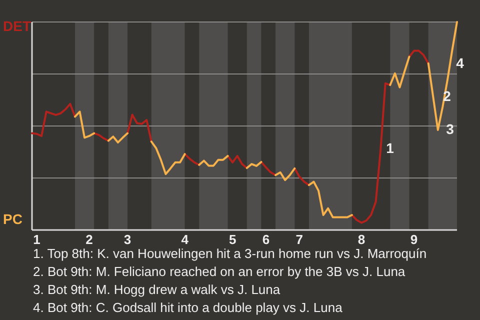 This screenshot has width=480, height=320. Describe the element at coordinates (185, 239) in the screenshot. I see `x-tick-label: 4` at that location.